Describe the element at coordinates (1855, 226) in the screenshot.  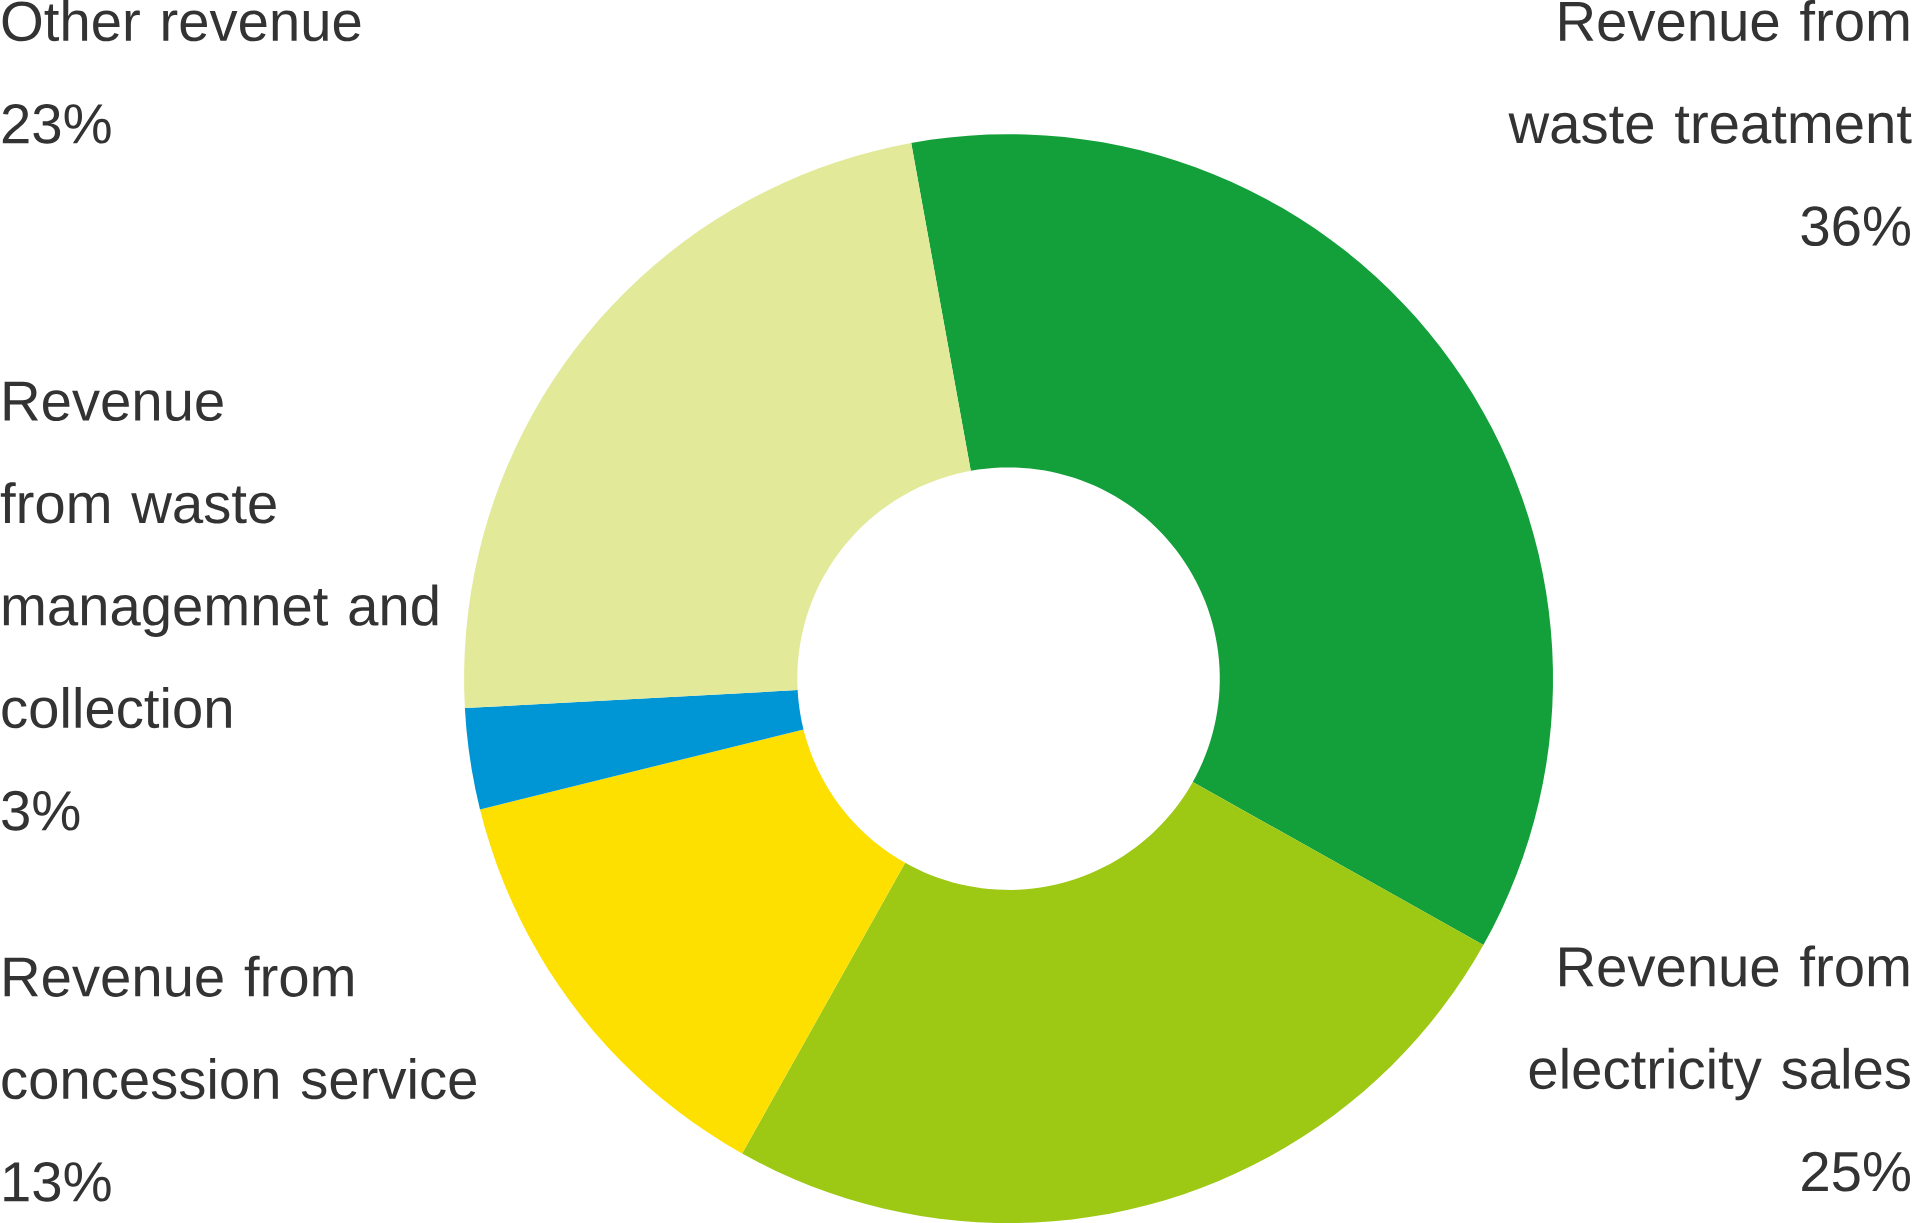
I see `data-label: 36%` at that location.